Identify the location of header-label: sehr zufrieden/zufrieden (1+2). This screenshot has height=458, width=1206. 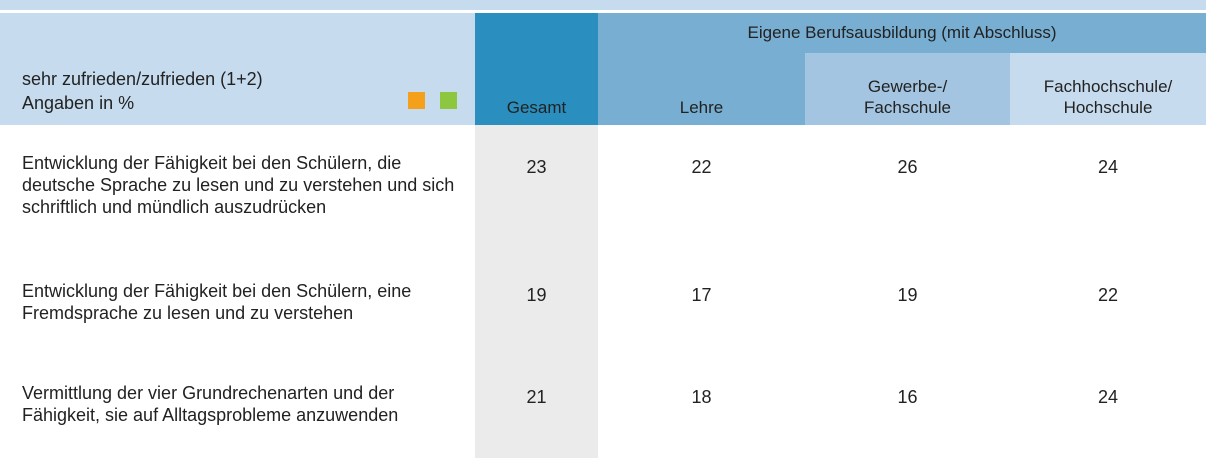
(142, 79).